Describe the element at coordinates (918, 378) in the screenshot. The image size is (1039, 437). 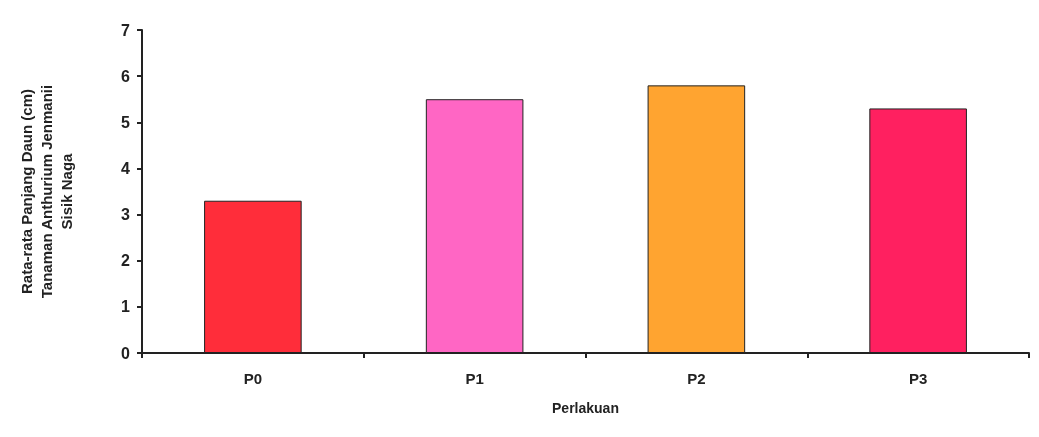
I see `x-tick-label: P3` at that location.